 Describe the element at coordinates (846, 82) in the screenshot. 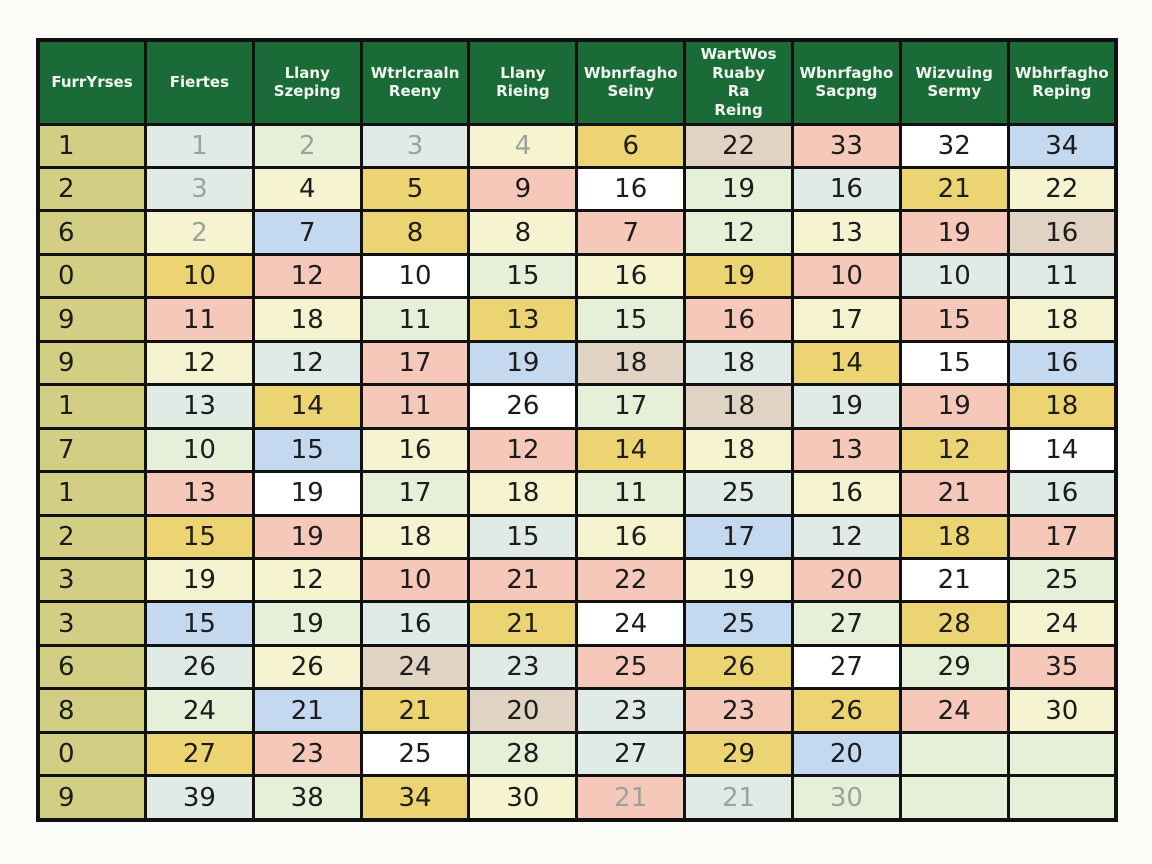

I see `column-header: Wbnrfagho Sacpng` at that location.